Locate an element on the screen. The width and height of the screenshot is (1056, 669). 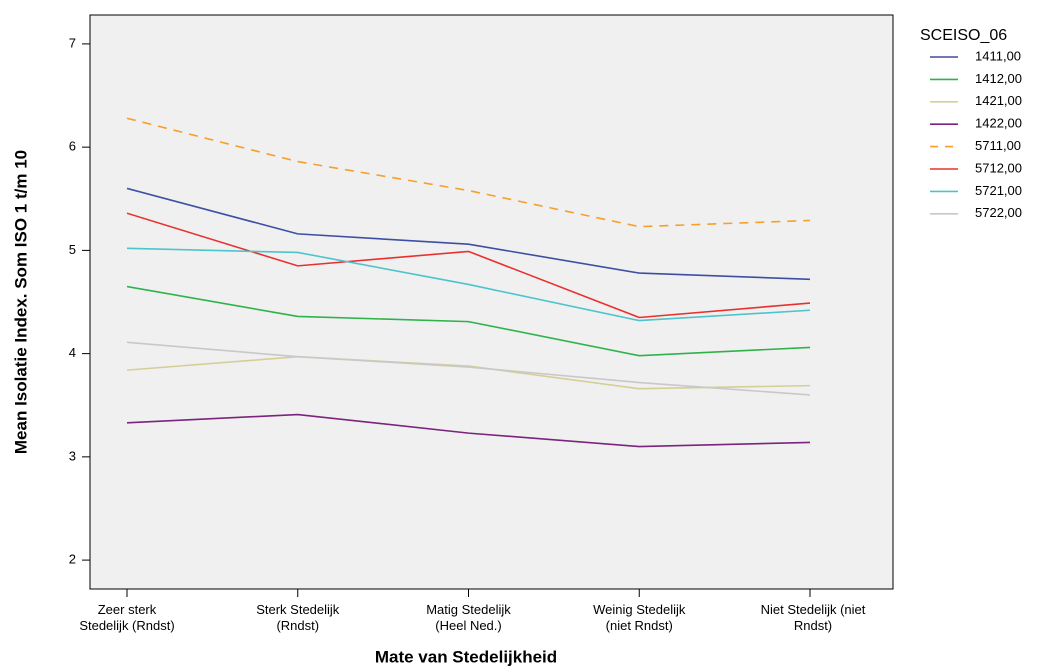
x-tick-label: Niet Stedelijk (niet Rndst) is located at coordinates (813, 617).